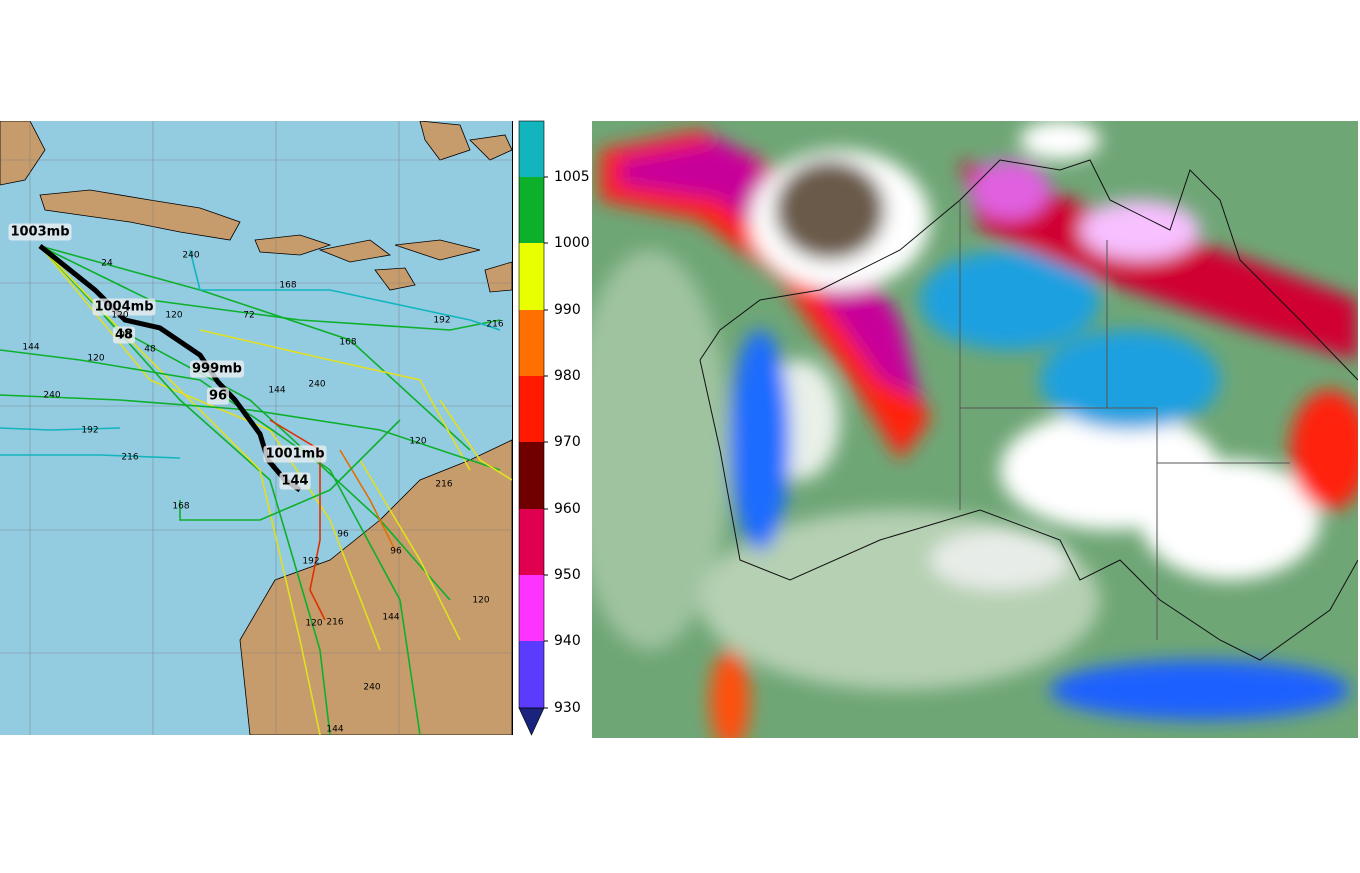 Image resolution: width=1360 pixels, height=873 pixels. Describe the element at coordinates (572, 177) in the screenshot. I see `colorbar-tick-label: 1005` at that location.